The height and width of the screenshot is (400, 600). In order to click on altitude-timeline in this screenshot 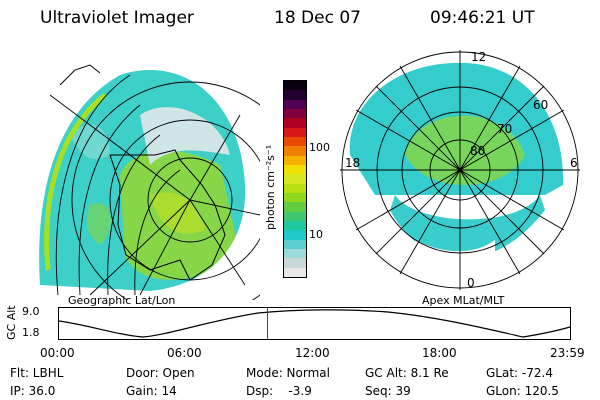, I will do `click(314, 323)`.